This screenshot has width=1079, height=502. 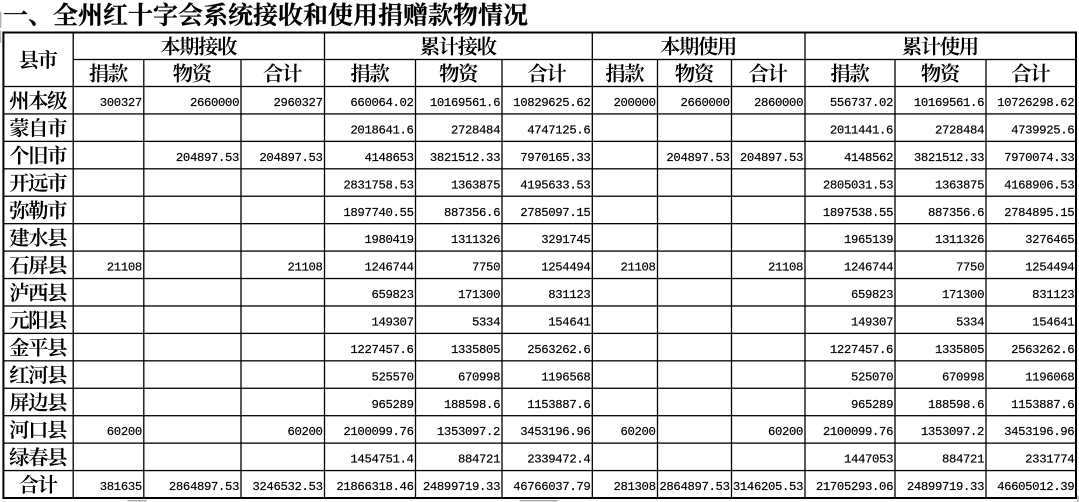 I want to click on svg-text: 149307, so click(x=392, y=323).